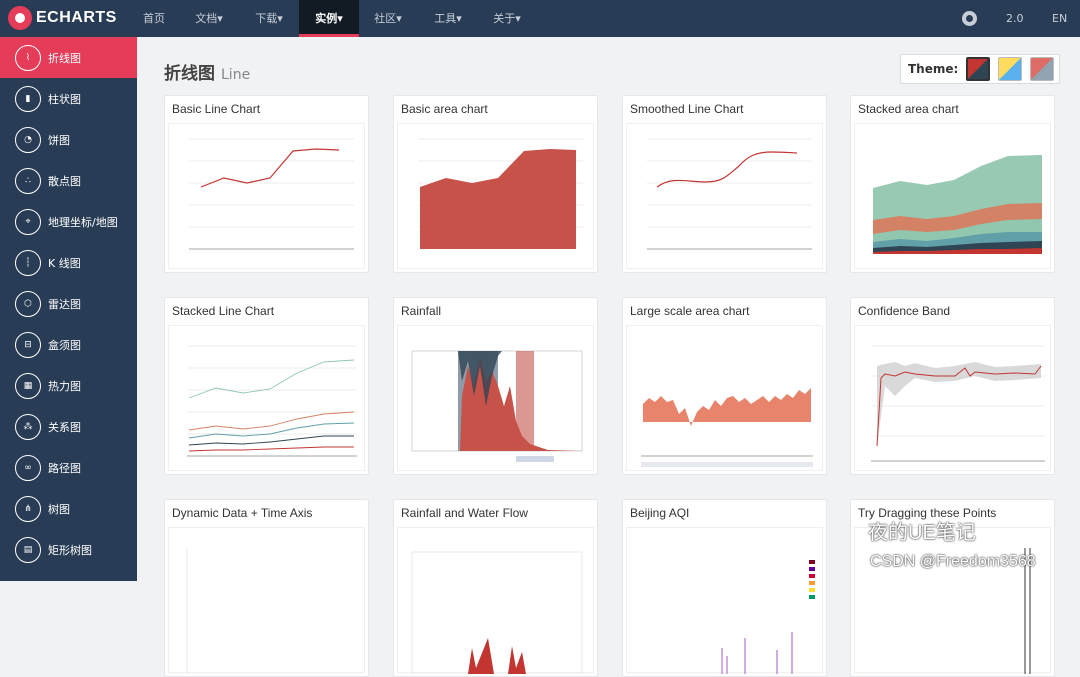  What do you see at coordinates (421, 311) in the screenshot?
I see `card-title: Rainfall` at bounding box center [421, 311].